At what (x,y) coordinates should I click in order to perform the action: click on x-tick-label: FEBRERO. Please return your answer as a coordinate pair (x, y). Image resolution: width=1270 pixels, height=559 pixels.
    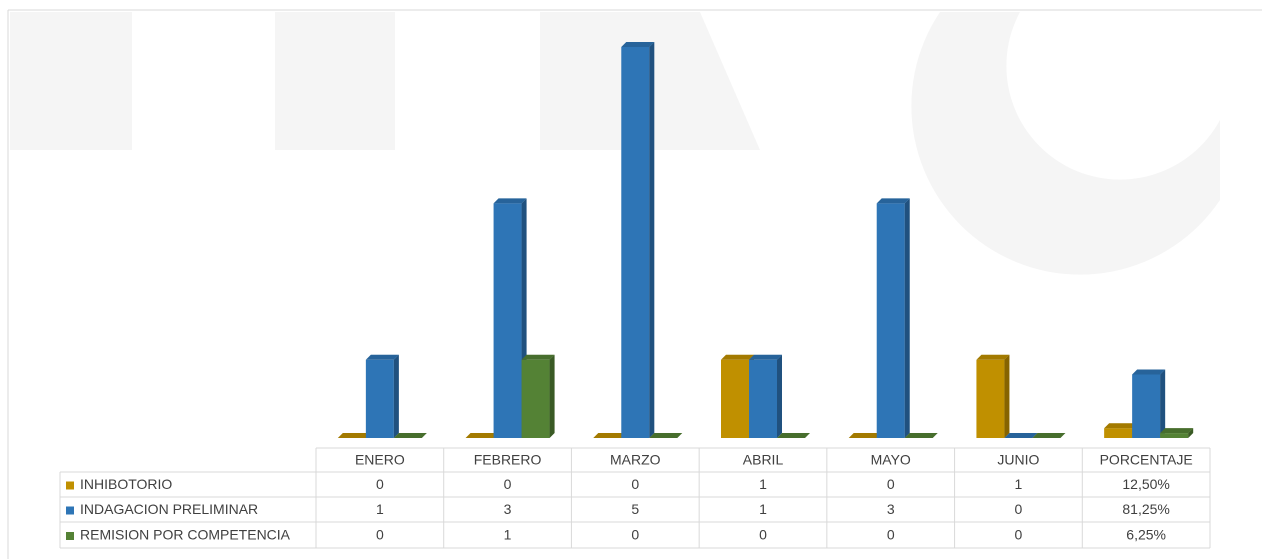
    Looking at the image, I should click on (508, 460).